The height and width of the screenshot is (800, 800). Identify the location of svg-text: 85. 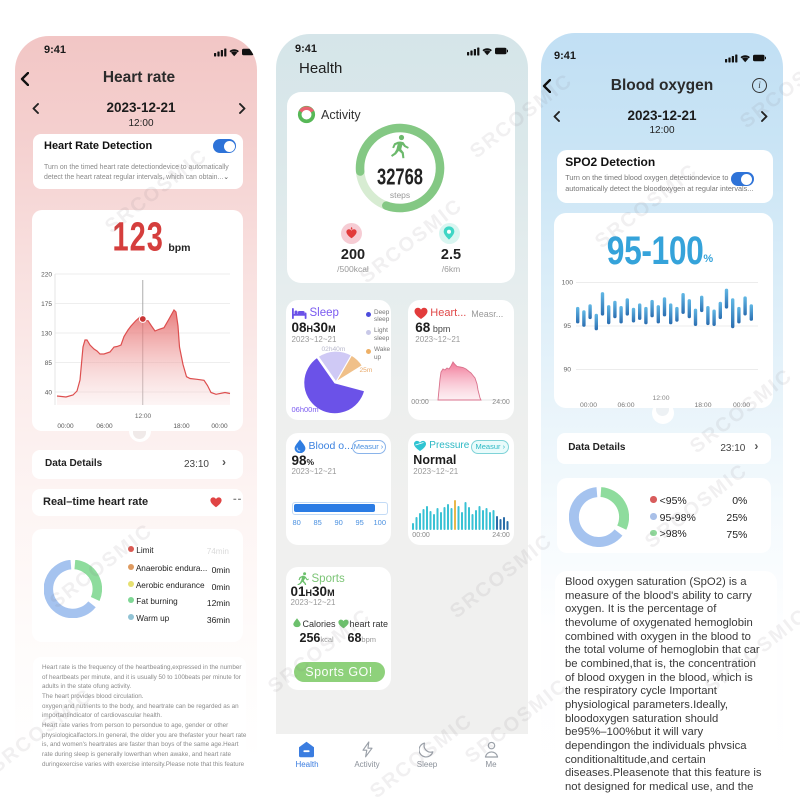
(49, 363).